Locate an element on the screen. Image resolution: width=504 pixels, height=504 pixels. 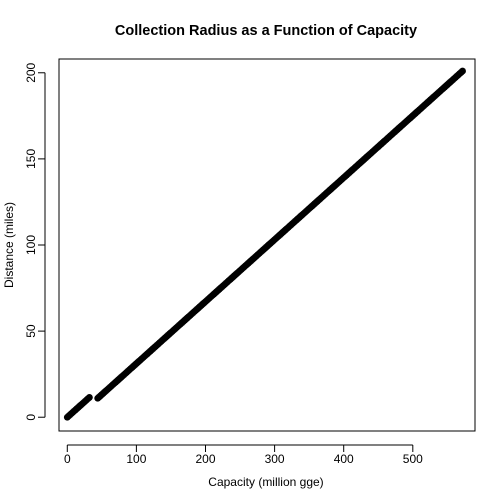
y-tick-label: 100 is located at coordinates (31, 245).